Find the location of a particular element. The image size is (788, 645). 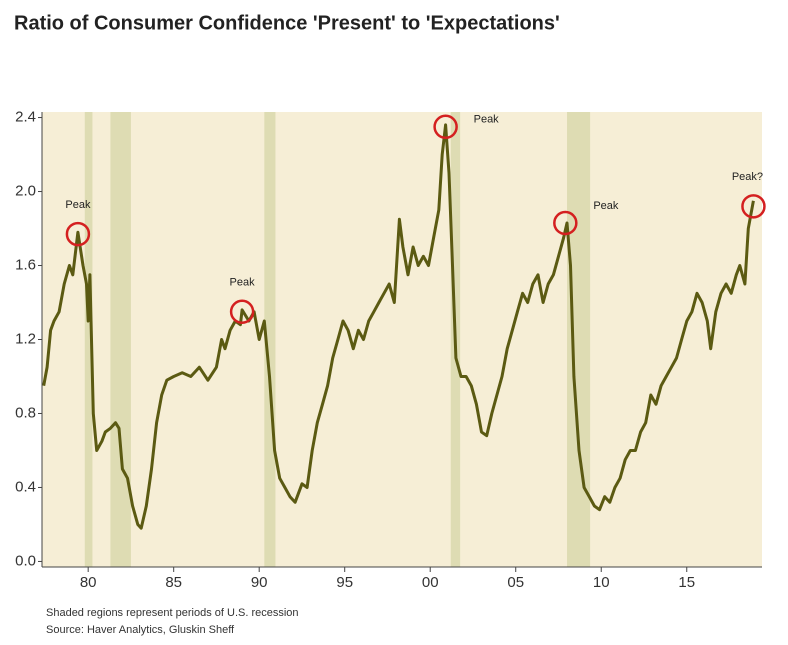

y-tick-label: 0.4 is located at coordinates (25, 486).